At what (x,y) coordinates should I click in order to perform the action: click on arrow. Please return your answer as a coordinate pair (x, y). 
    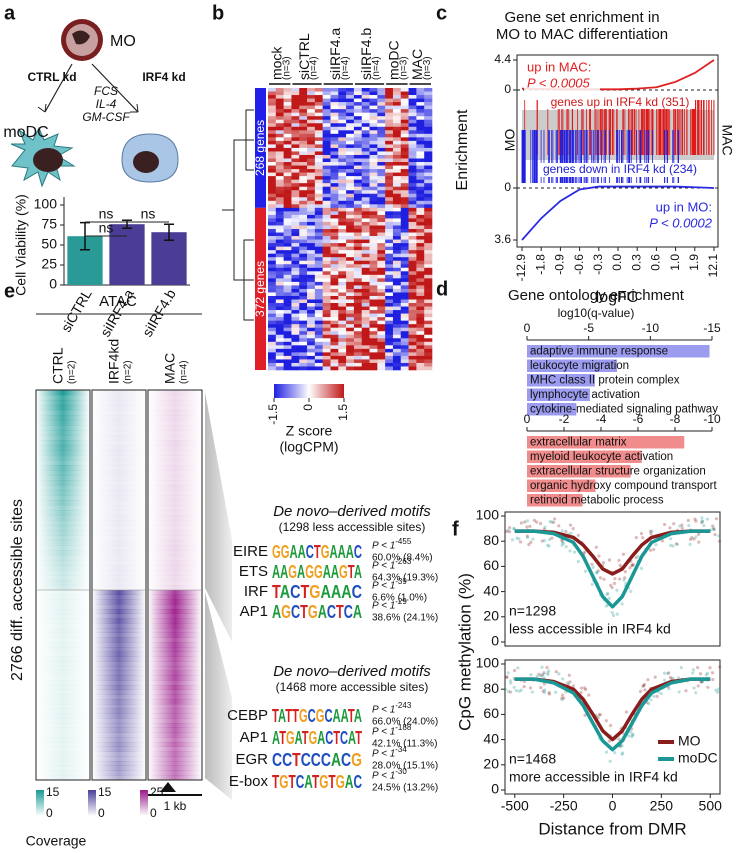
    Looking at the image, I should click on (115, 88).